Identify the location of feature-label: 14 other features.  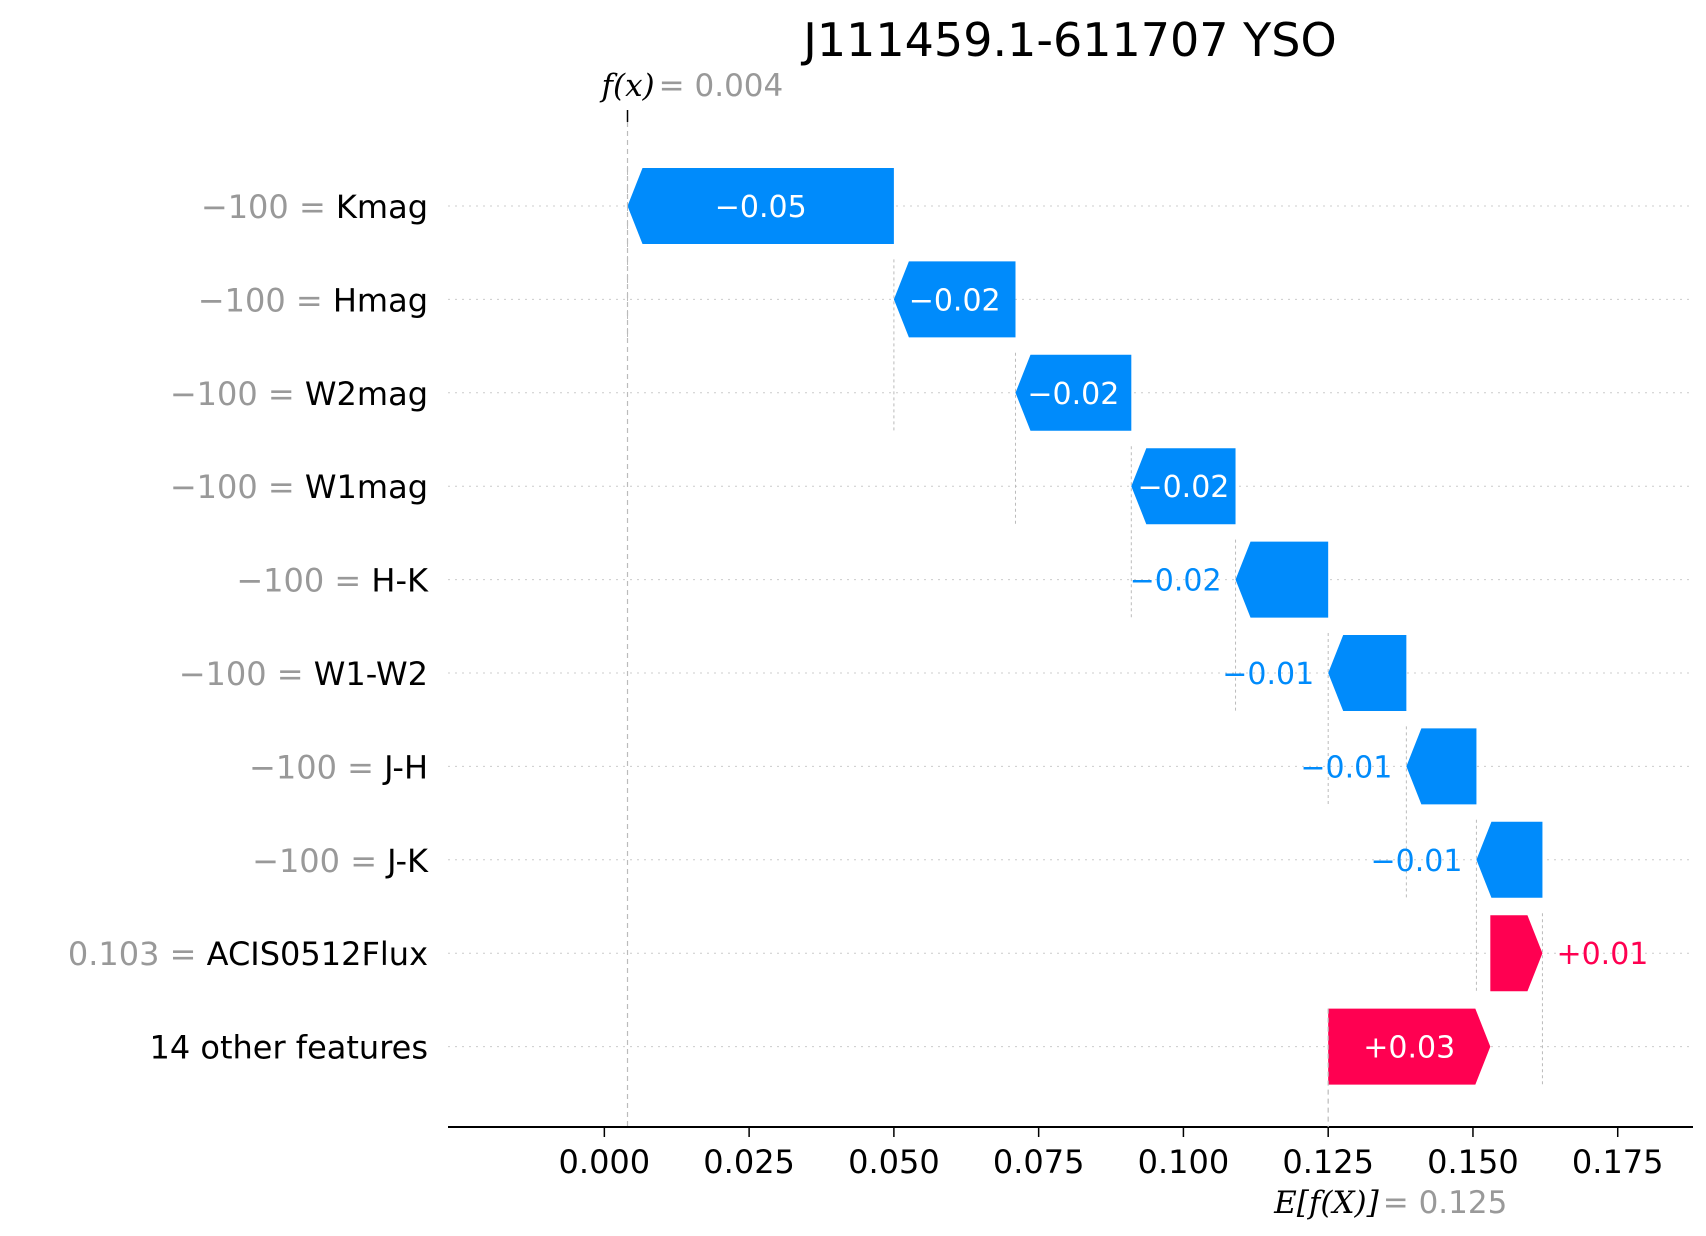
(288, 1048).